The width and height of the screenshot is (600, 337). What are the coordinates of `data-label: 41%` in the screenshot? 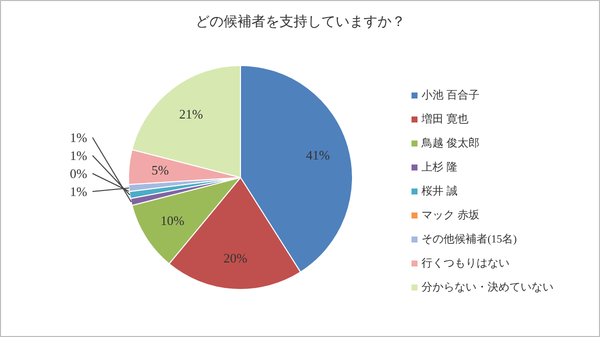 It's located at (318, 155).